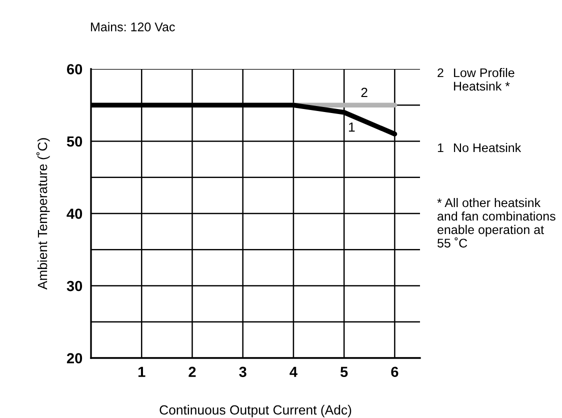 The height and width of the screenshot is (418, 562). Describe the element at coordinates (74, 358) in the screenshot. I see `y-tick-label: 20` at that location.